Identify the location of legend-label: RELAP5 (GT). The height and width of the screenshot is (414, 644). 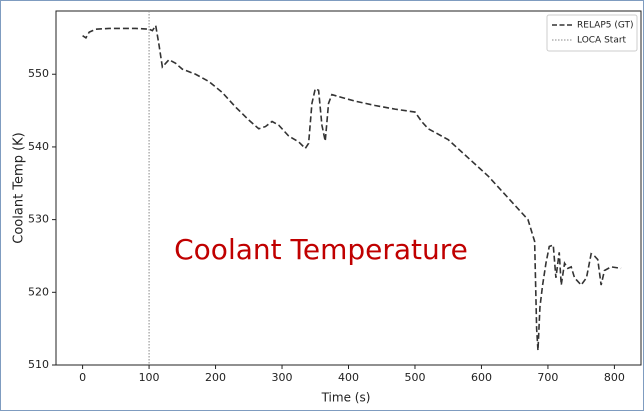
(605, 26).